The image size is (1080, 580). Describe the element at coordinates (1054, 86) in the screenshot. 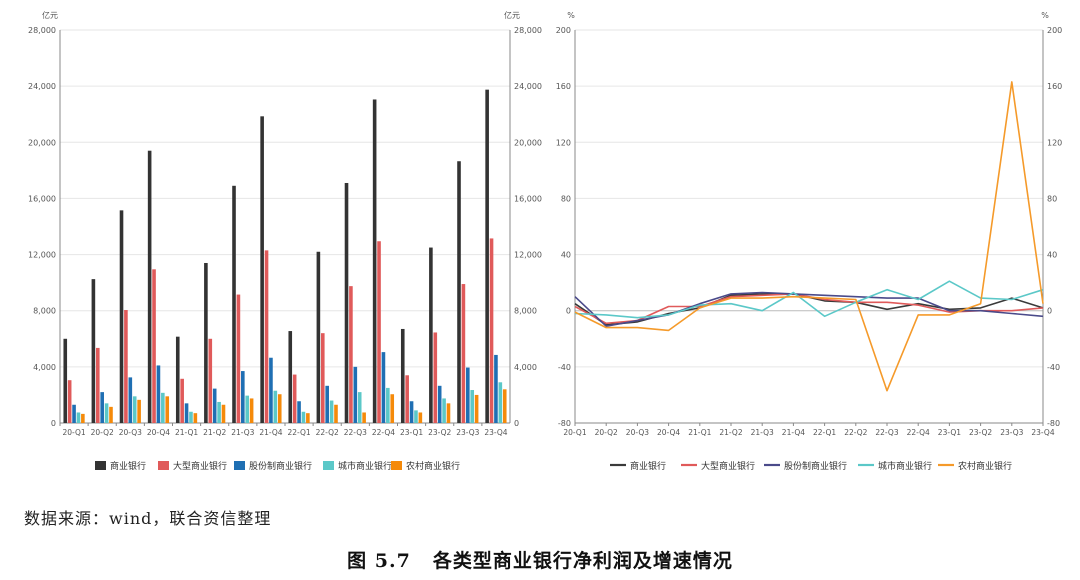

I see `y-tick-label-right: 160` at that location.